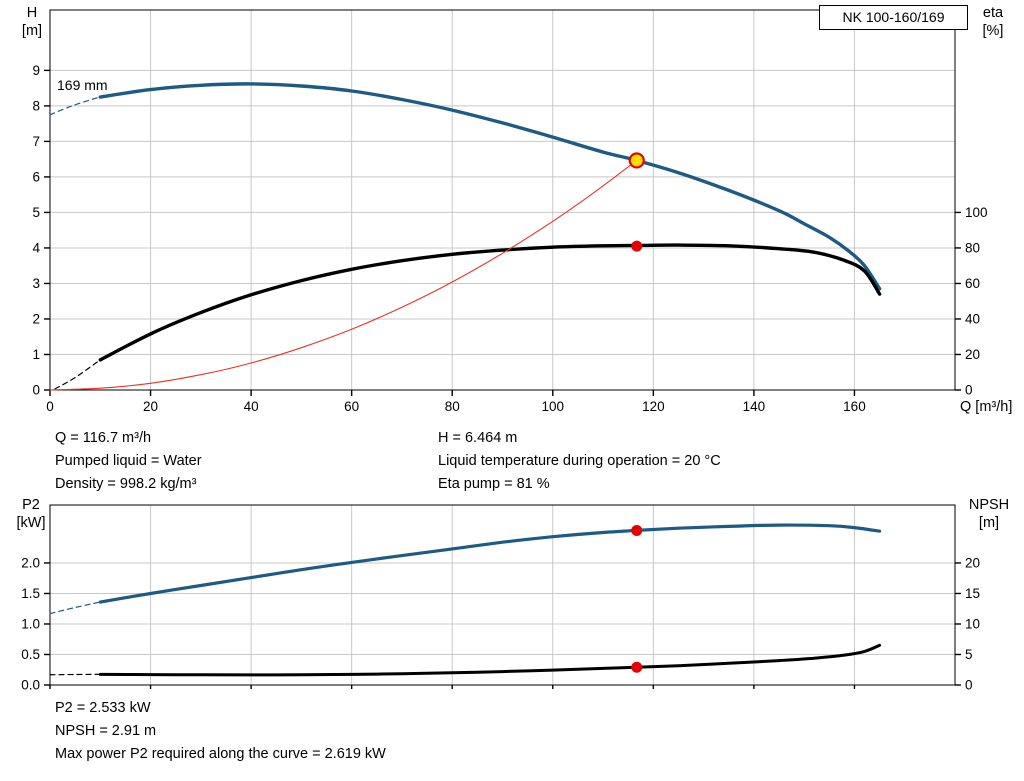 This screenshot has height=781, width=1024. What do you see at coordinates (36, 70) in the screenshot?
I see `svg-text: 9` at bounding box center [36, 70].